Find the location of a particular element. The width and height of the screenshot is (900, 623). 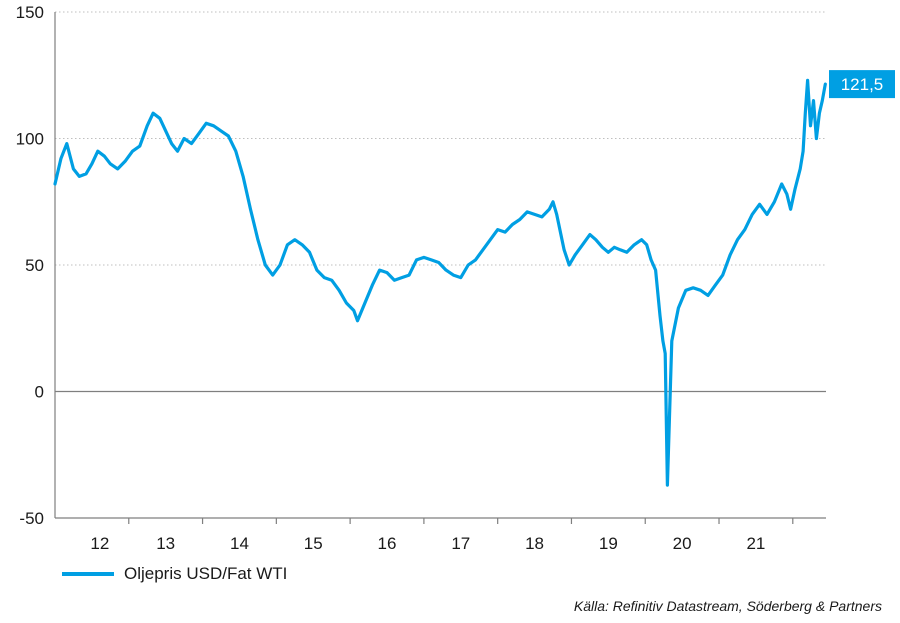

x-tick-label-18: 18 is located at coordinates (534, 543).